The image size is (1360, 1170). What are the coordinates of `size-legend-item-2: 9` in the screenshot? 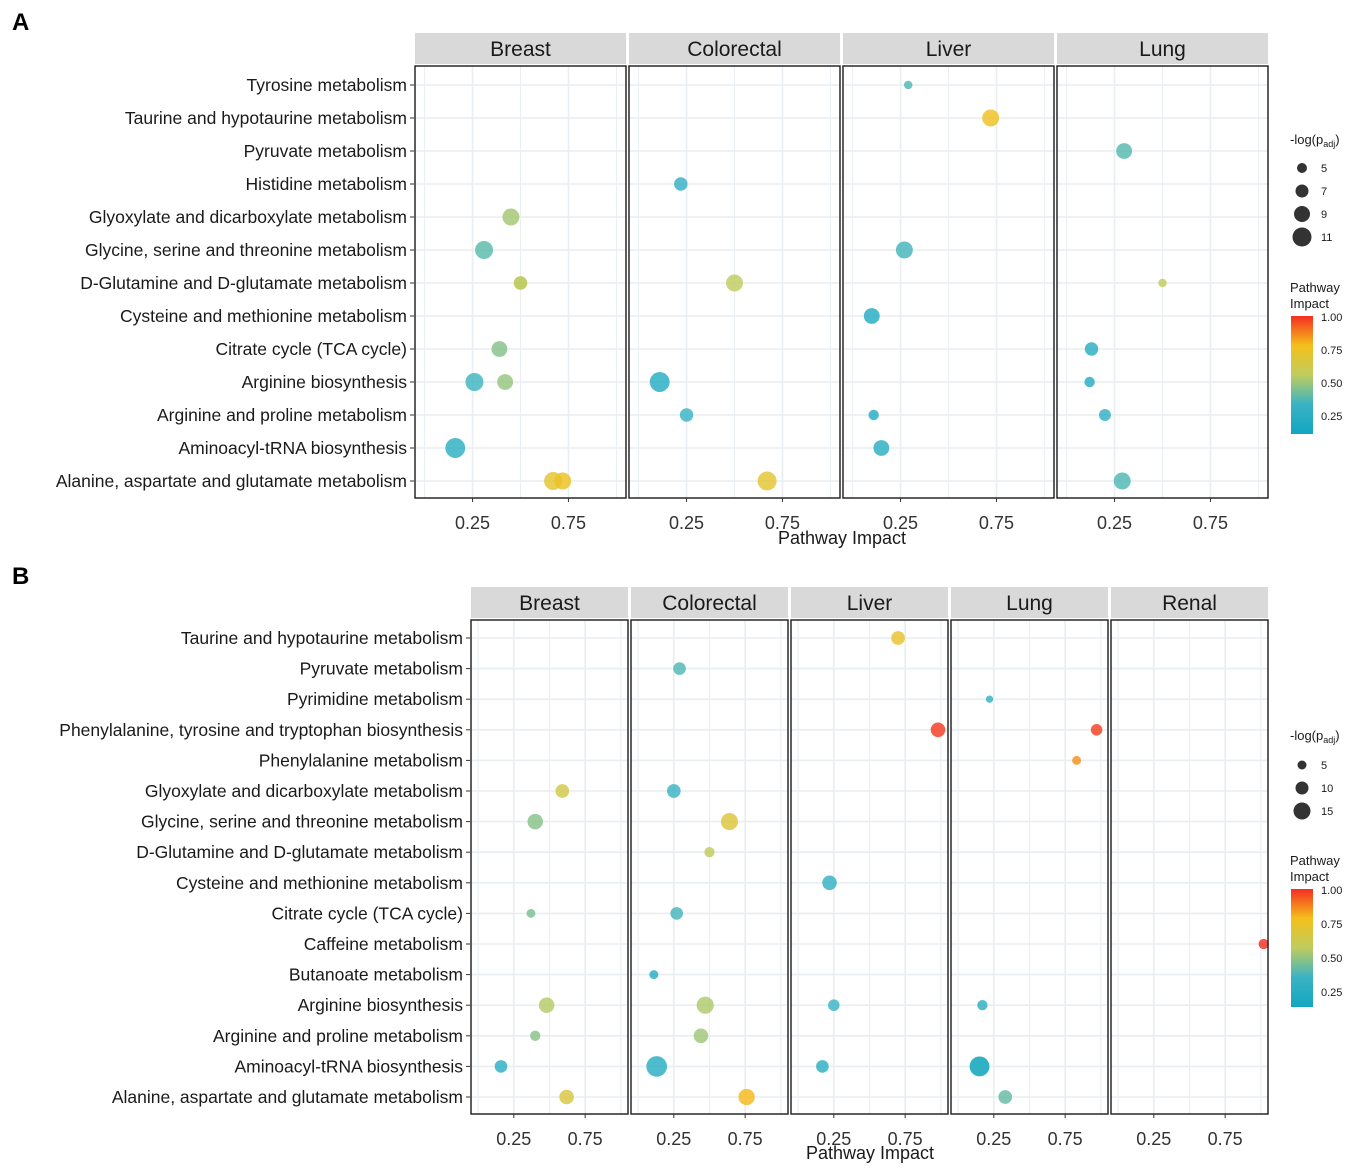 It's located at (1310, 214).